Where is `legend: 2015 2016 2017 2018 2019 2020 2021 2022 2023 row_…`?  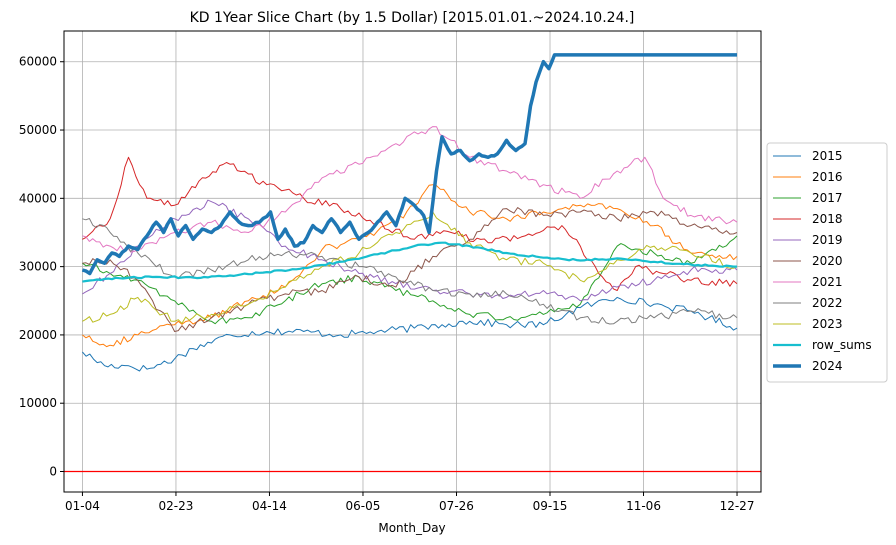
legend: 2015 2016 2017 2018 2019 2020 2021 2022 2023 row_… is located at coordinates (827, 262).